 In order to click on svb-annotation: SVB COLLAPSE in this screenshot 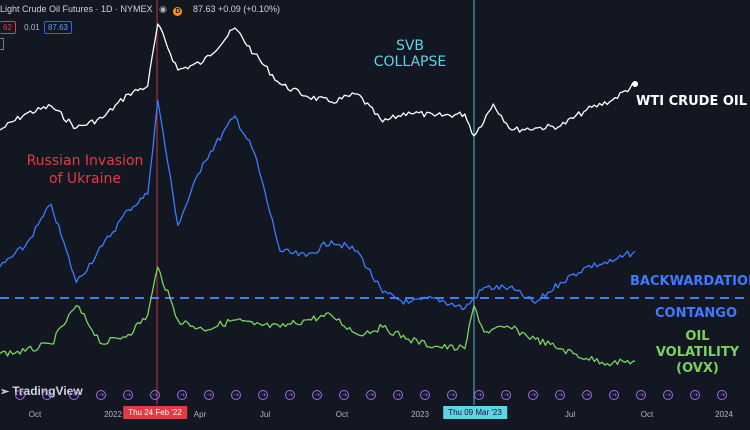, I will do `click(410, 54)`.